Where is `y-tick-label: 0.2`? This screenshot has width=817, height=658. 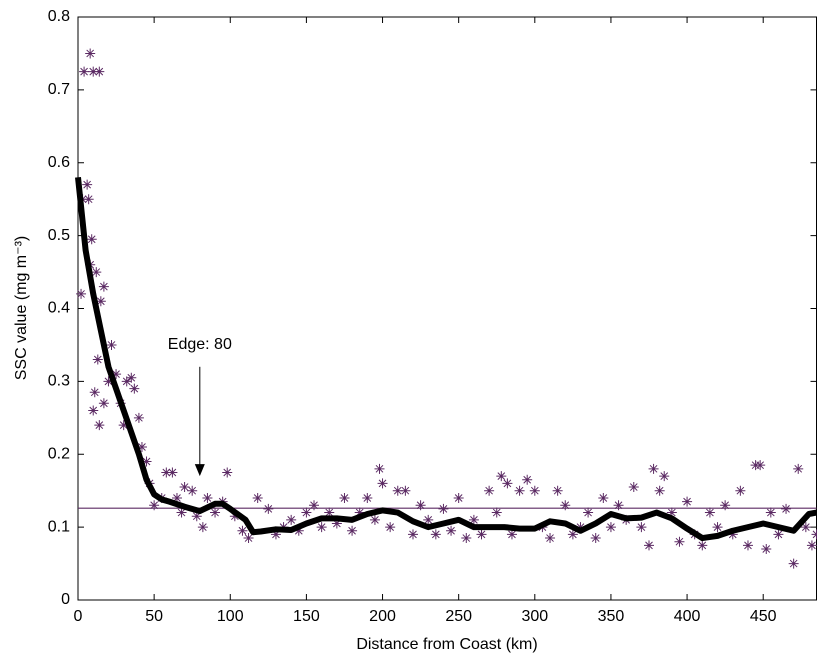 y-tick-label: 0.2 is located at coordinates (59, 453).